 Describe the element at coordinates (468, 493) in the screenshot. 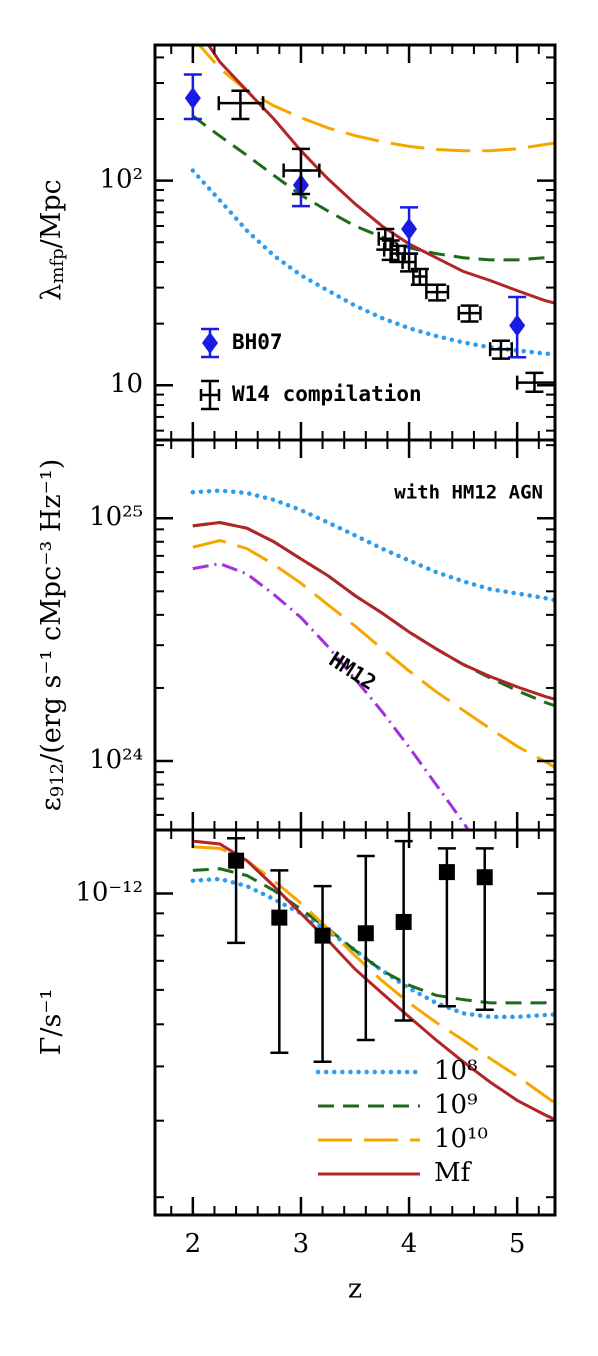

I see `annotation: with HM12 AGN` at that location.